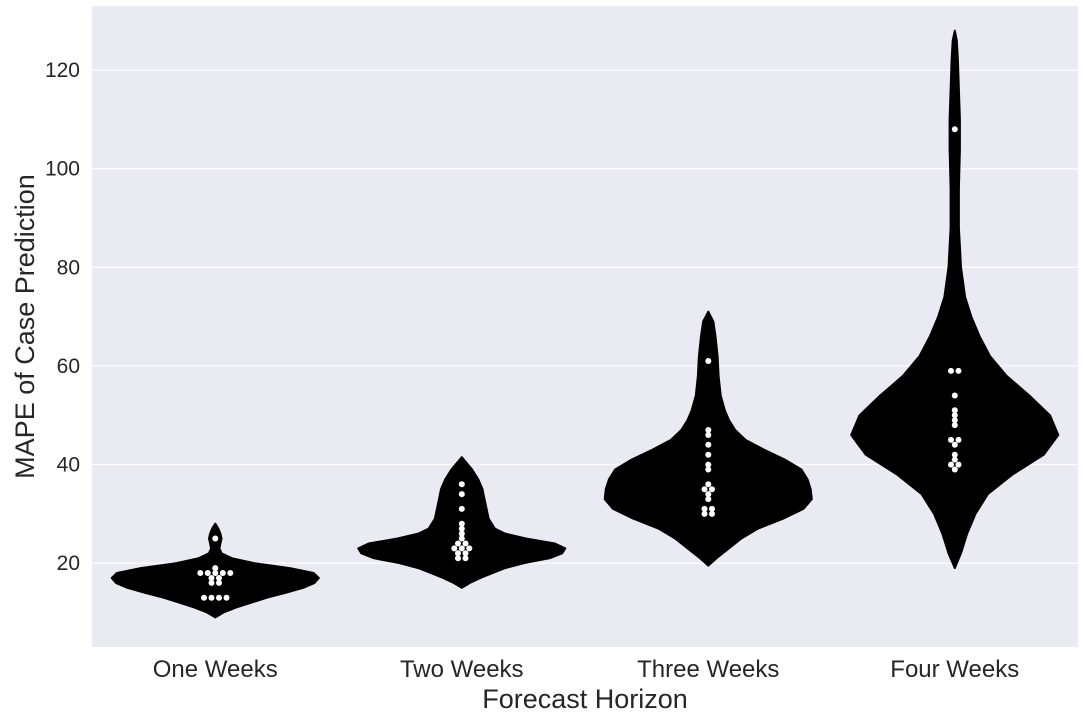 The width and height of the screenshot is (1083, 721). Describe the element at coordinates (62, 169) in the screenshot. I see `y-tick-label-100: 100` at that location.